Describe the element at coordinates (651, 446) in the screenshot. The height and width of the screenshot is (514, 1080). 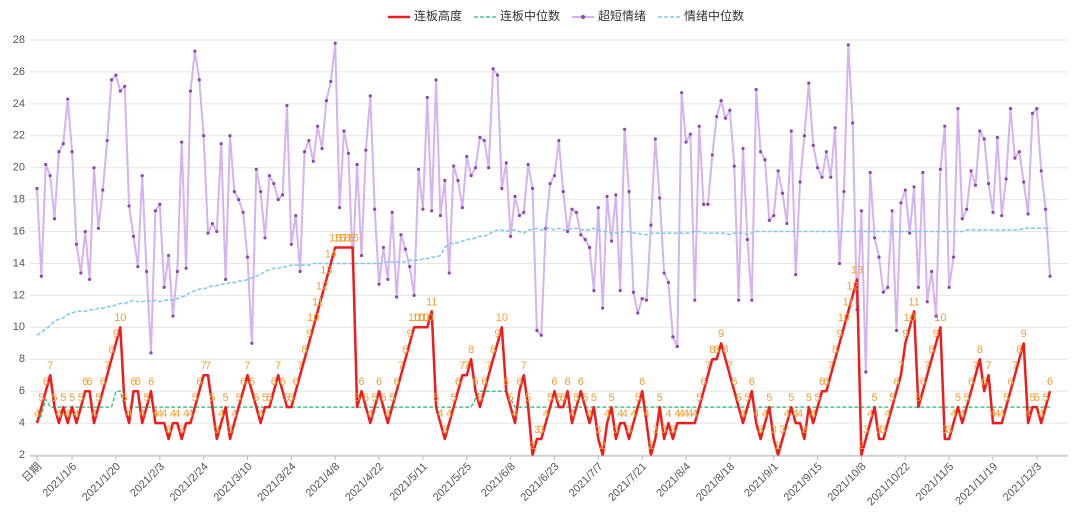
I see `data-label: 2` at that location.